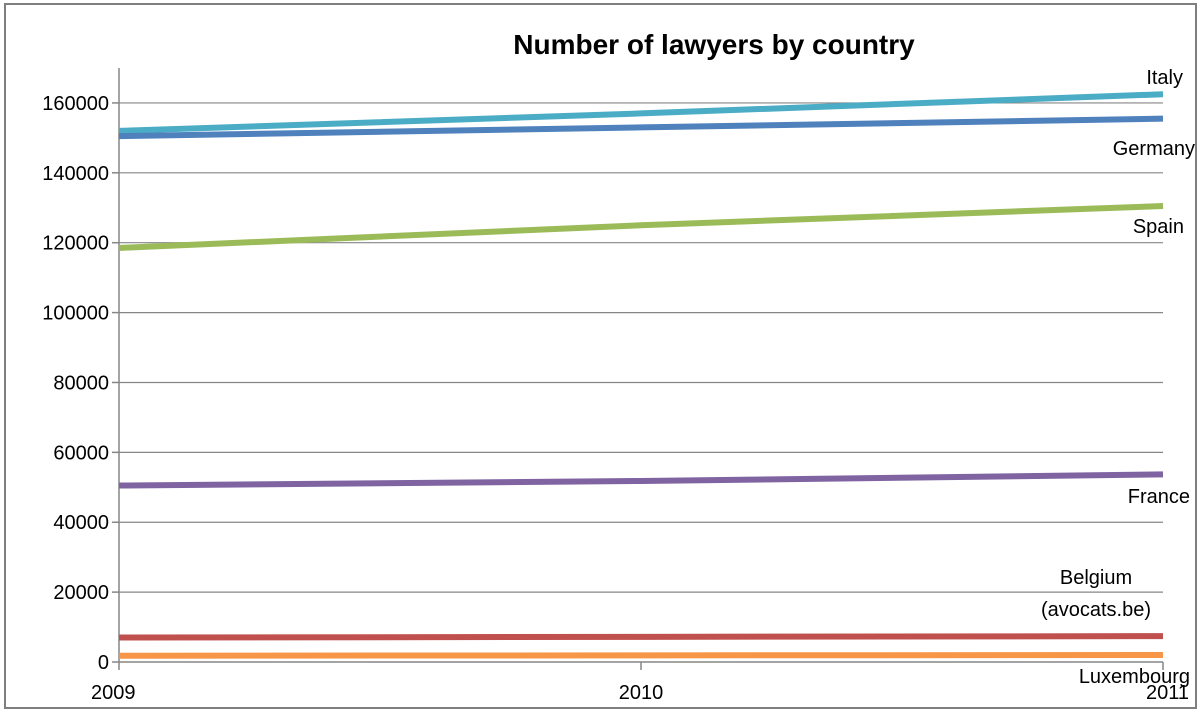 This screenshot has height=716, width=1204. I want to click on series-line-germany, so click(641, 127).